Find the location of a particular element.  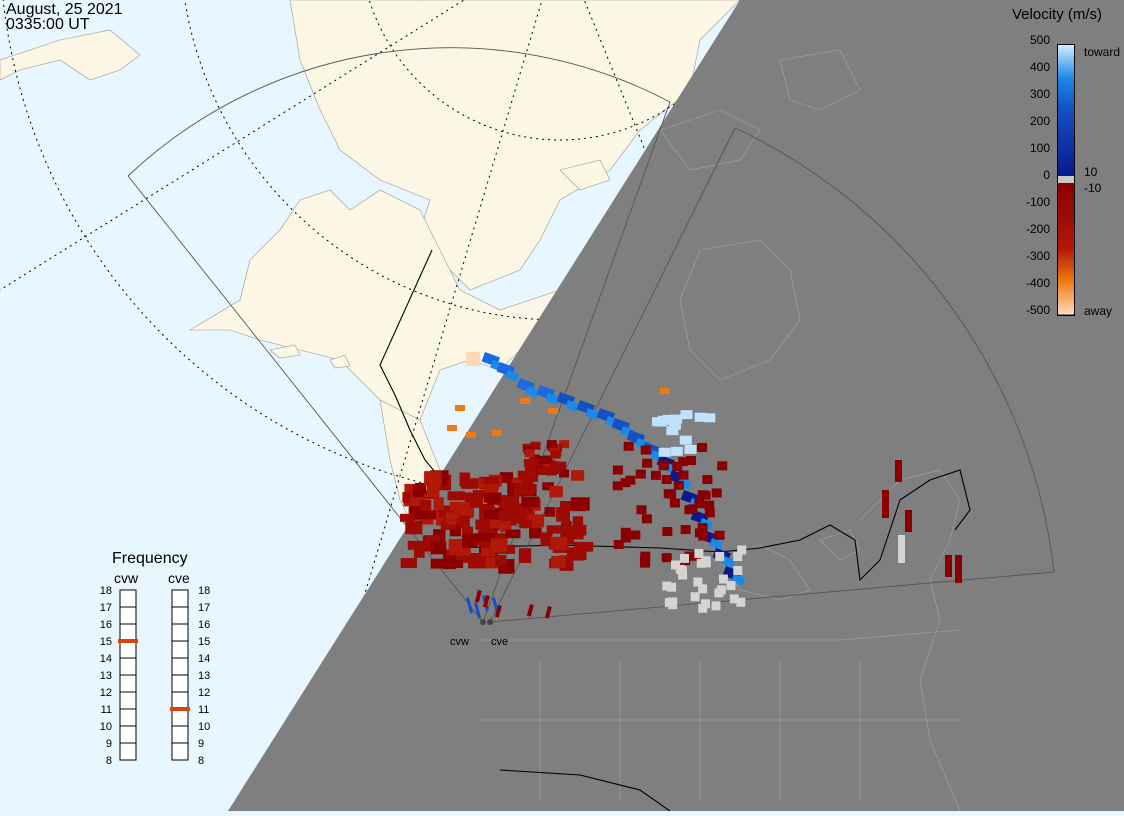

velocity-colorbar is located at coordinates (1066, 180).